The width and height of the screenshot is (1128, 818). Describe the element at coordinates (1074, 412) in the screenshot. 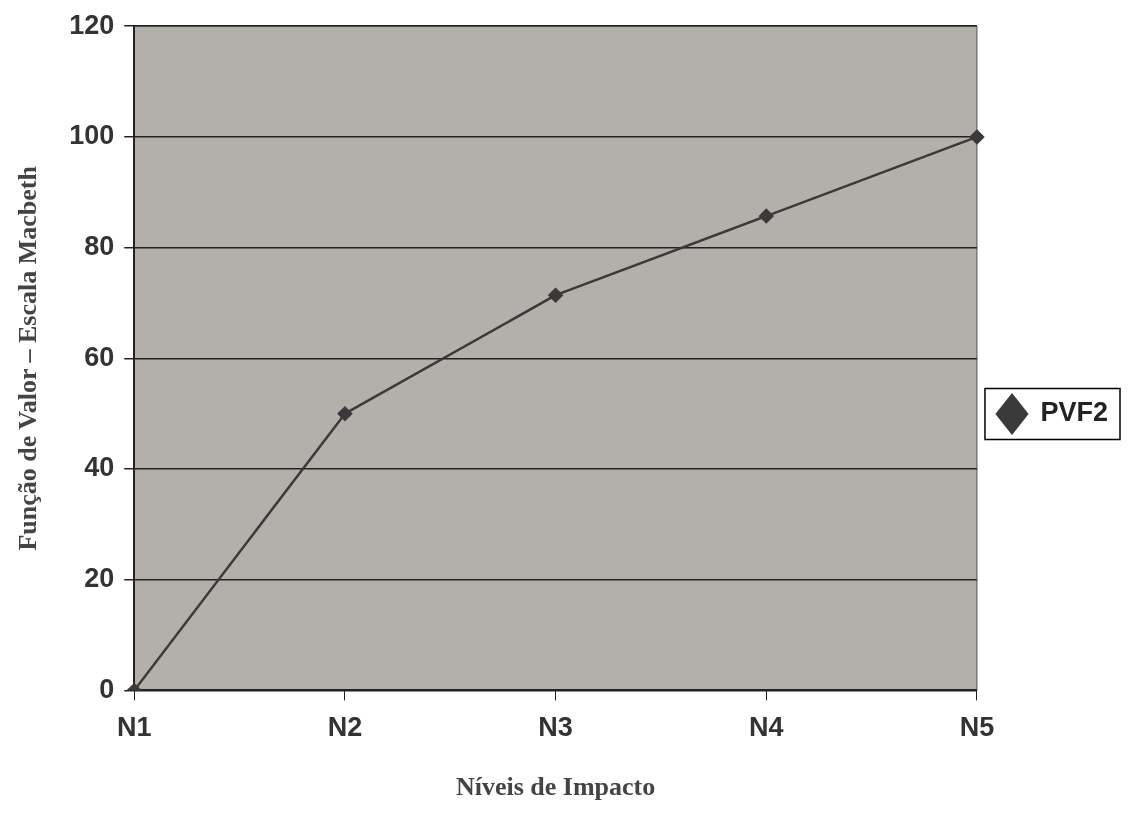

I see `legend-label: PVF2` at that location.